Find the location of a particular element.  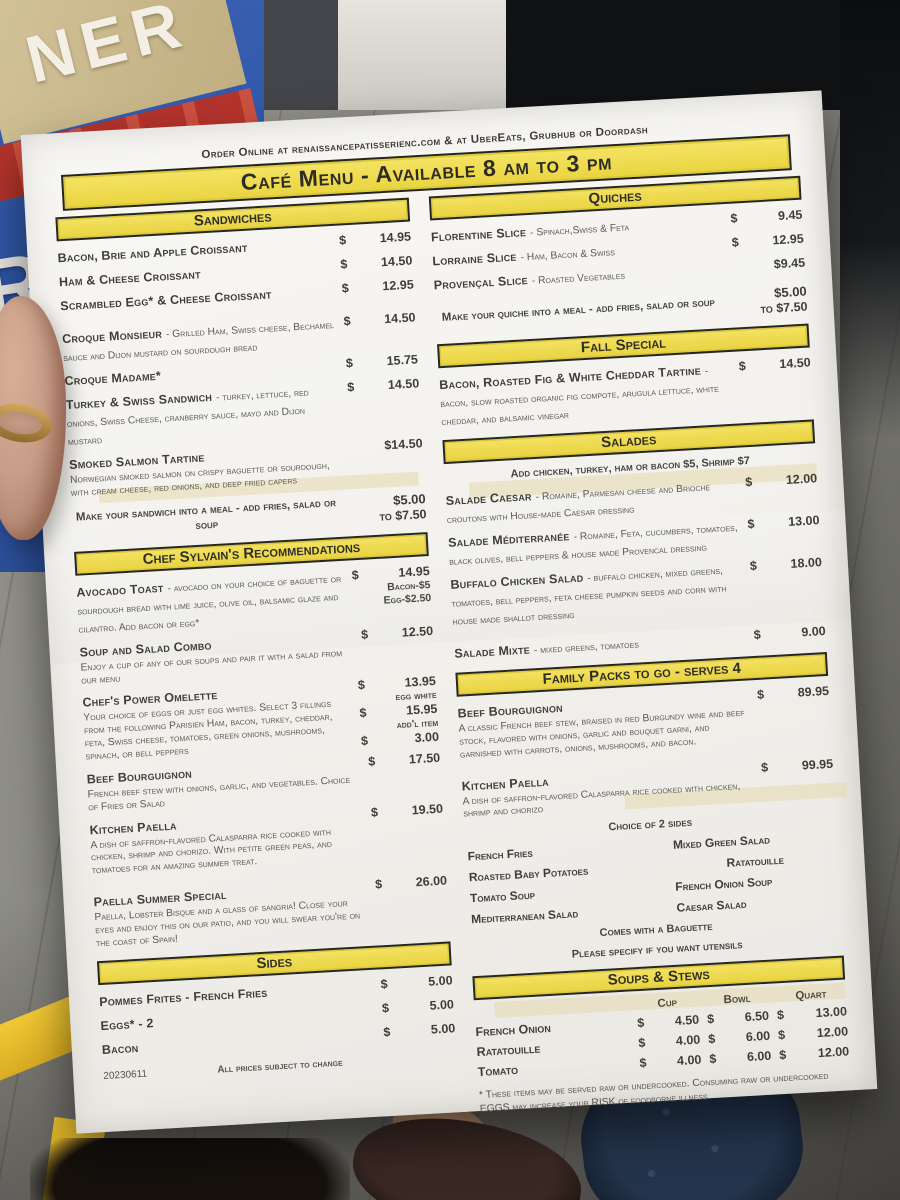

poster-sign-letters: NER is located at coordinates (107, 48).